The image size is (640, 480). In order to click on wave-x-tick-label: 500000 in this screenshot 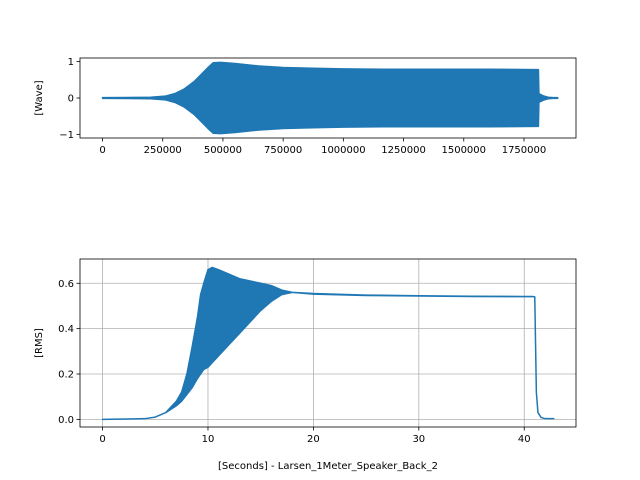, I will do `click(223, 150)`.